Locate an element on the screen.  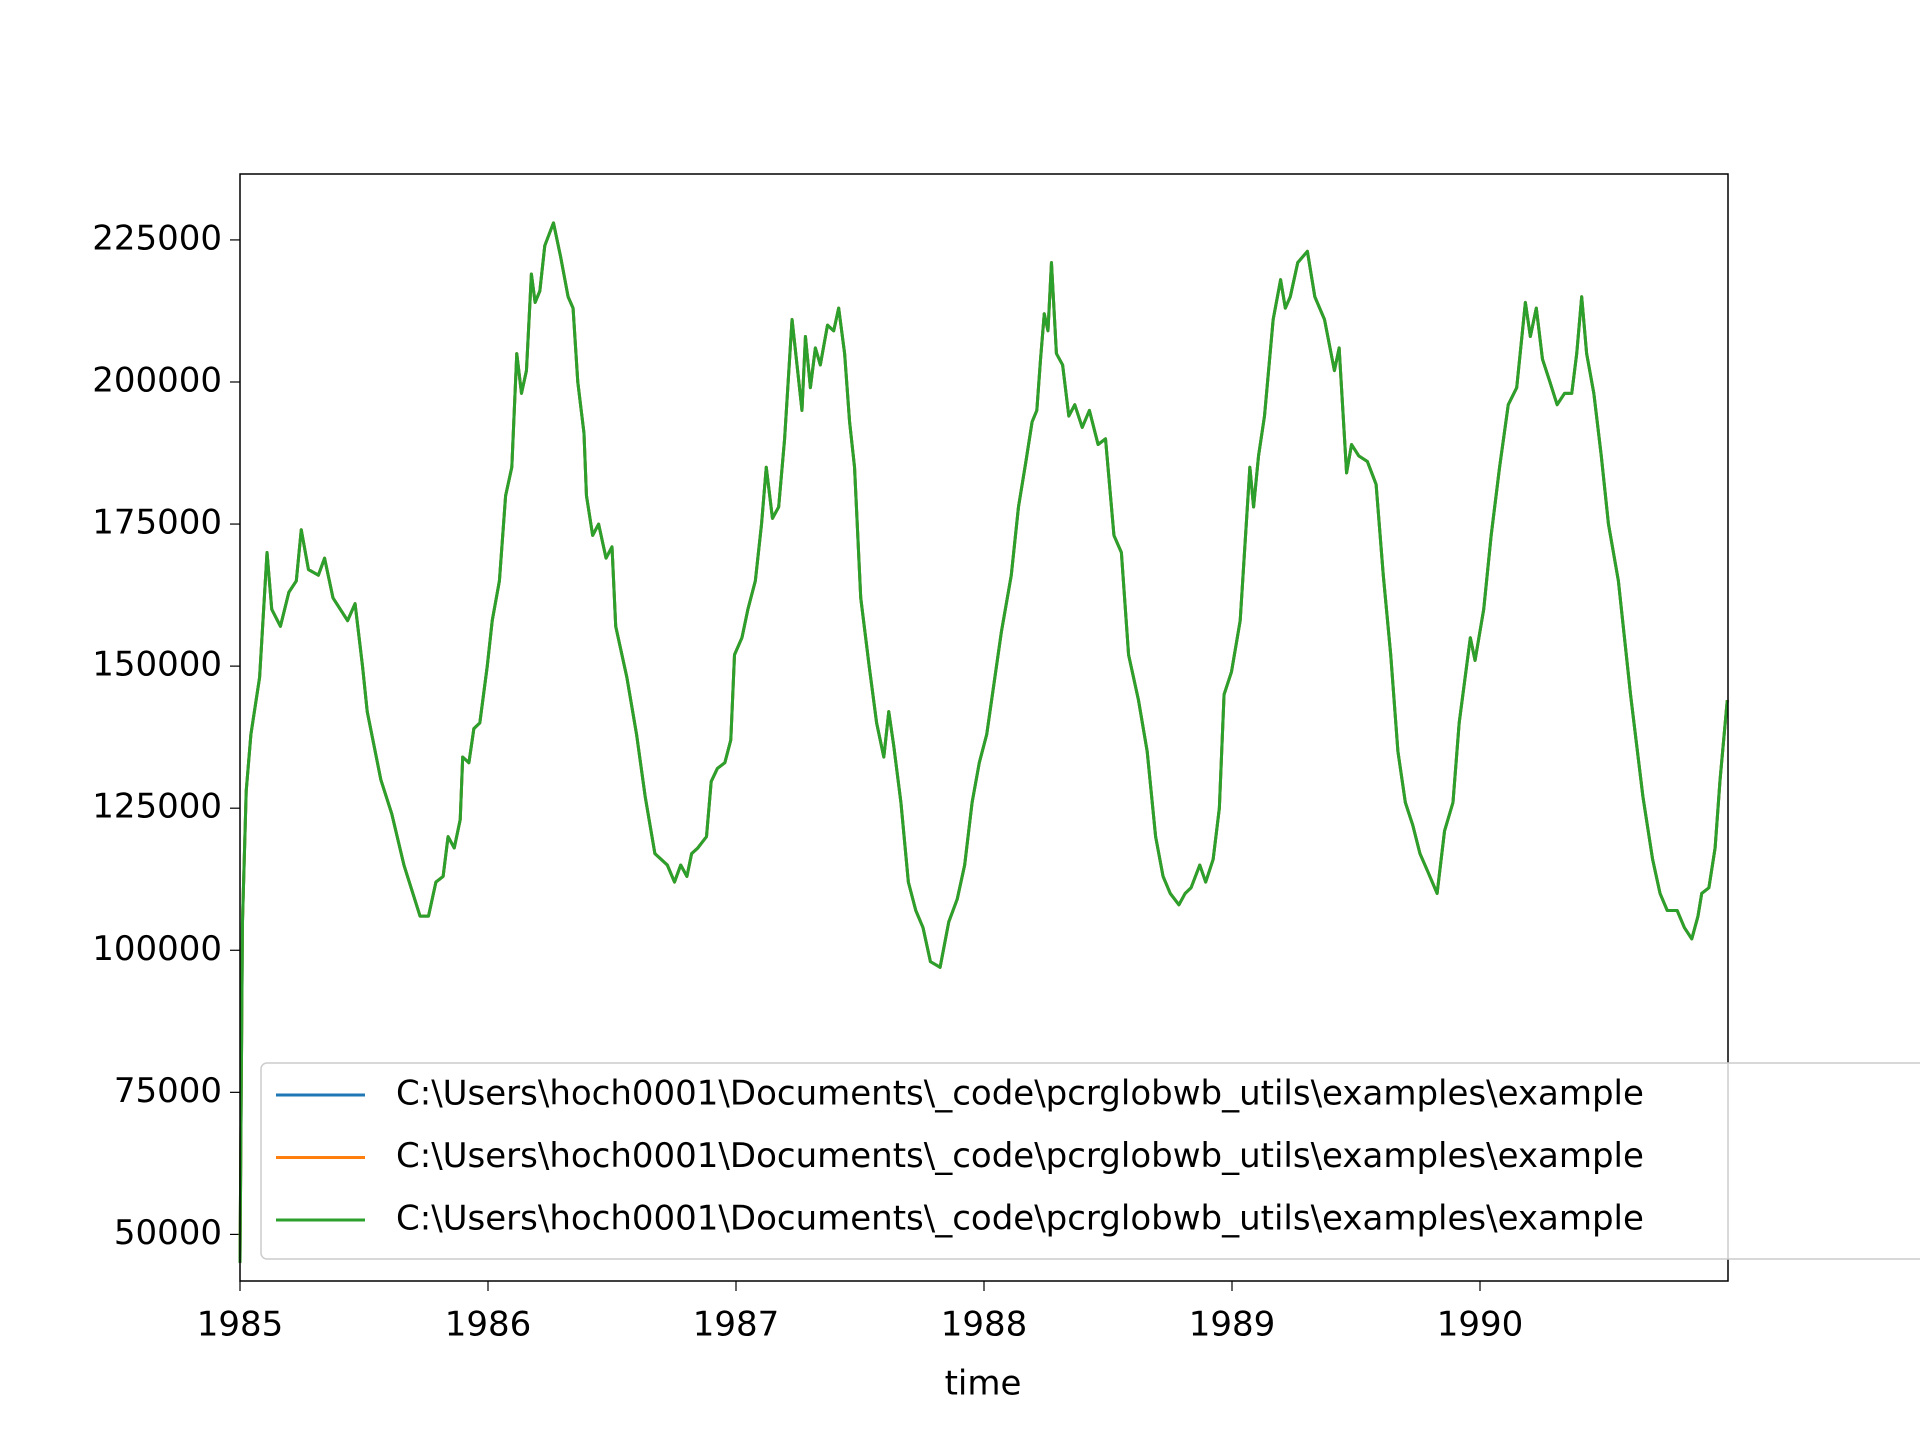
legend-box is located at coordinates (1090, 1161).